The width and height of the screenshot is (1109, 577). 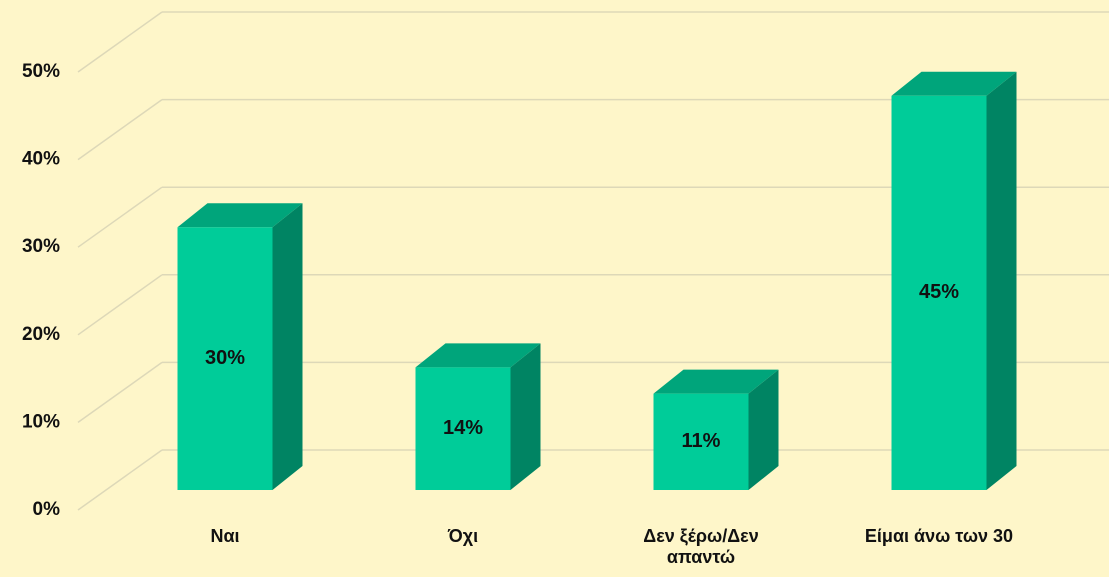 What do you see at coordinates (47, 509) in the screenshot?
I see `y-tick-label: 0%` at bounding box center [47, 509].